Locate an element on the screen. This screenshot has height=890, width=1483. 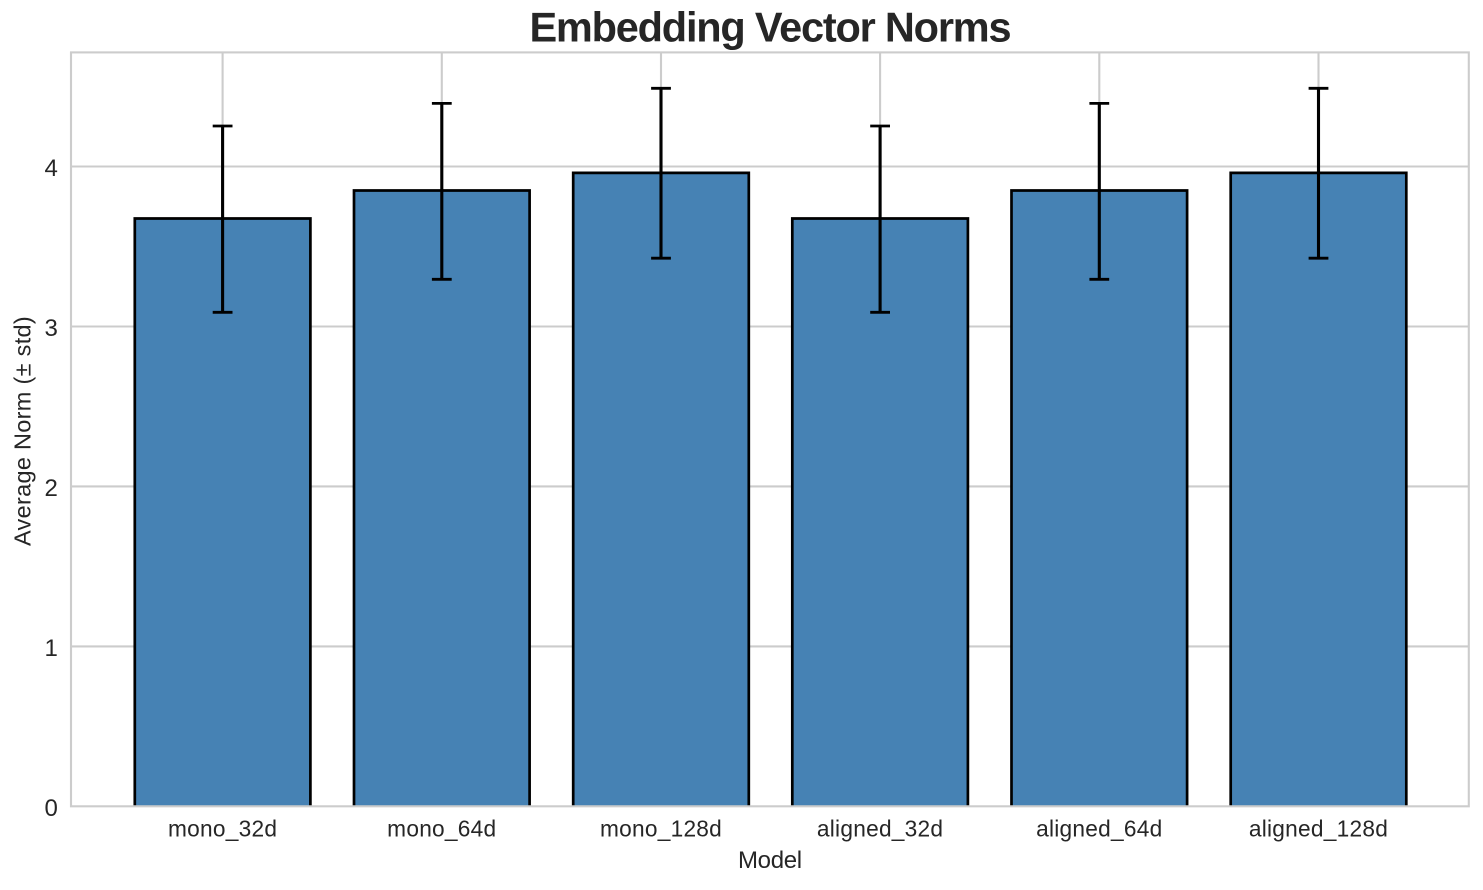
svg-text: mono_128d is located at coordinates (661, 829).